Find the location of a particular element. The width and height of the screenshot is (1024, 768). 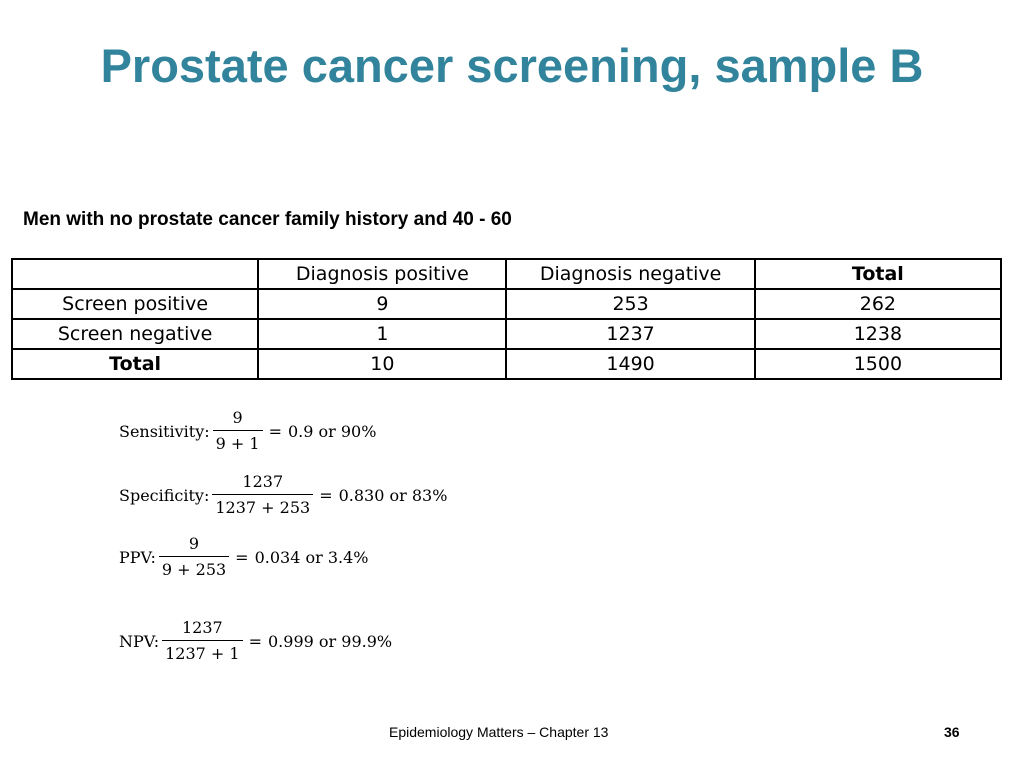

table-cell: 9 is located at coordinates (382, 304).